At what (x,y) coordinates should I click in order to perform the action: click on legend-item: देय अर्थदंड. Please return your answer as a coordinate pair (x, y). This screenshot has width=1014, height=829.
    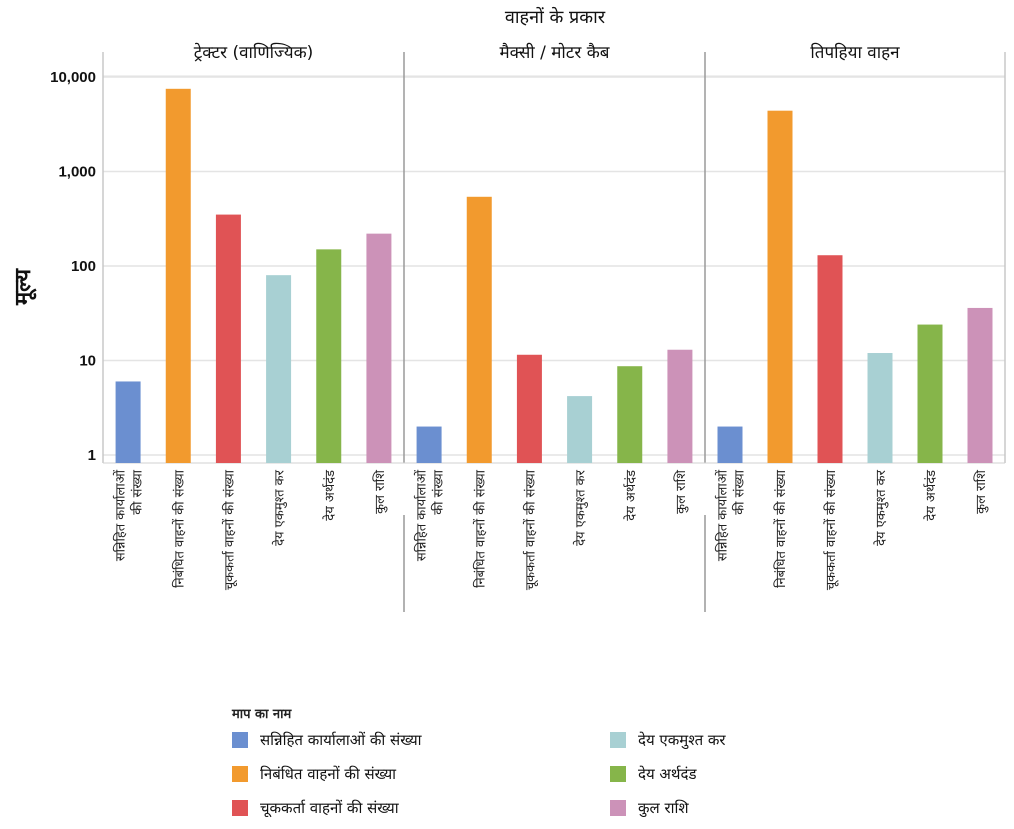
    Looking at the image, I should click on (653, 774).